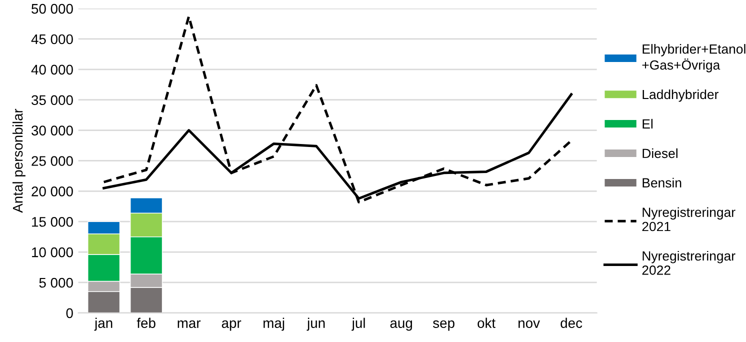 Image resolution: width=746 pixels, height=342 pixels. Describe the element at coordinates (52, 221) in the screenshot. I see `y-tick-label: 15 000` at that location.